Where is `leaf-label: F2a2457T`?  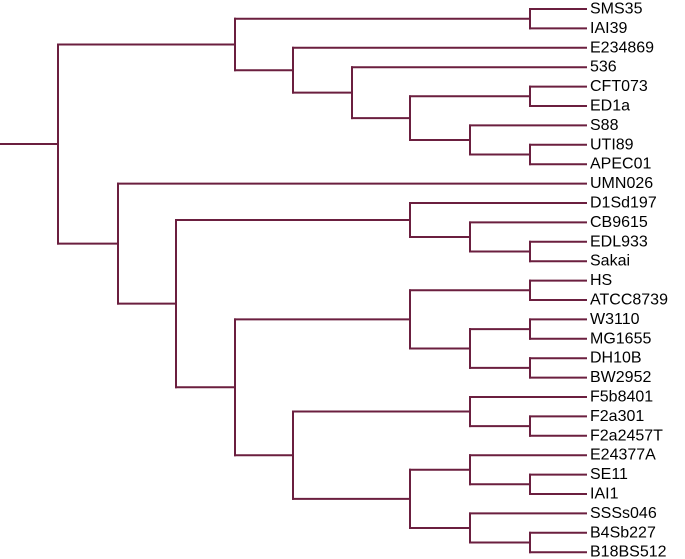
leaf-label: F2a2457T is located at coordinates (626, 435).